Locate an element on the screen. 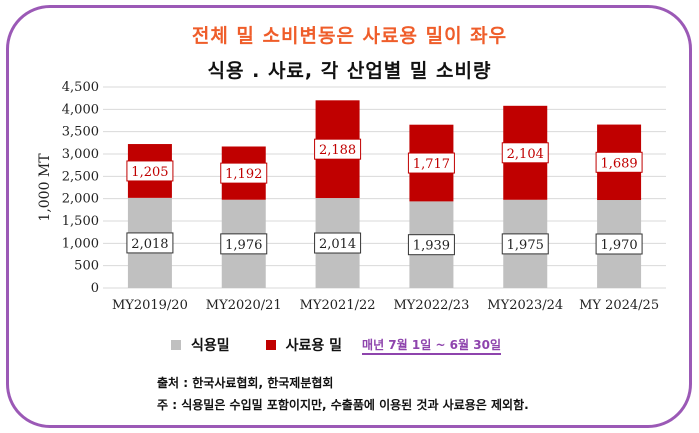 The width and height of the screenshot is (699, 433). data-label-food-wheat: 1,939 is located at coordinates (431, 246).